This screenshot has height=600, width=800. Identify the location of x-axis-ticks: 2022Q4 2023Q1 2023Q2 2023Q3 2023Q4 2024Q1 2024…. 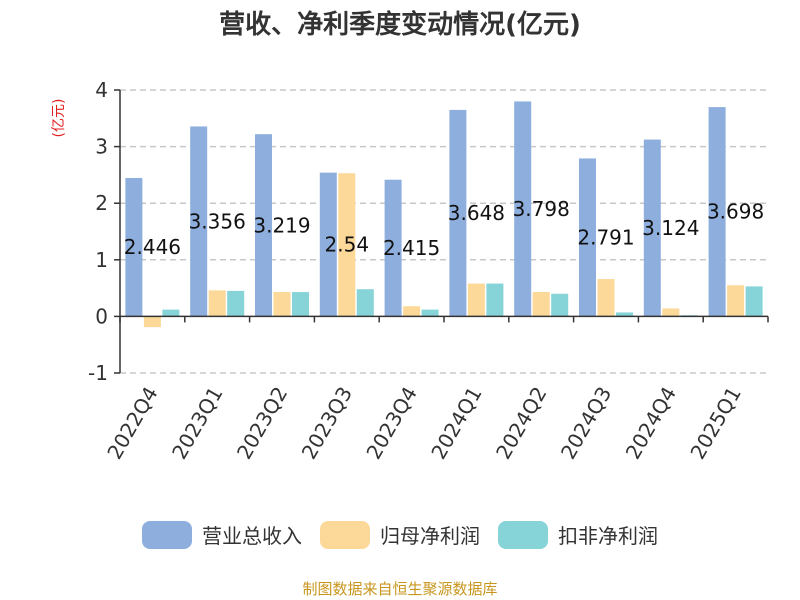
(424, 423).